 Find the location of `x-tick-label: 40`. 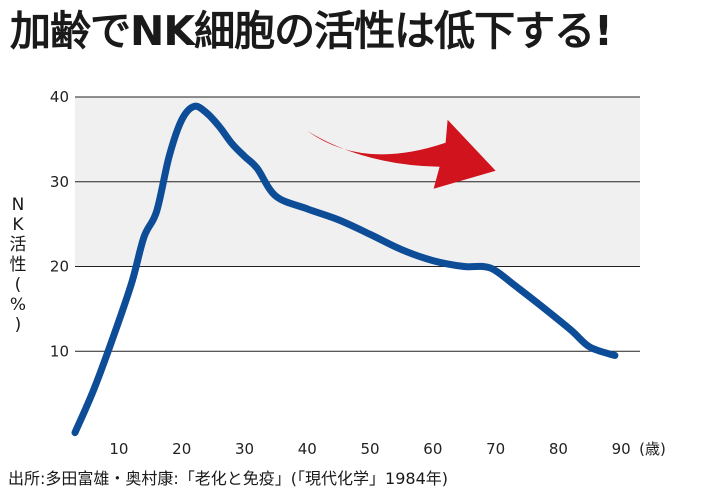

x-tick-label: 40 is located at coordinates (307, 449).